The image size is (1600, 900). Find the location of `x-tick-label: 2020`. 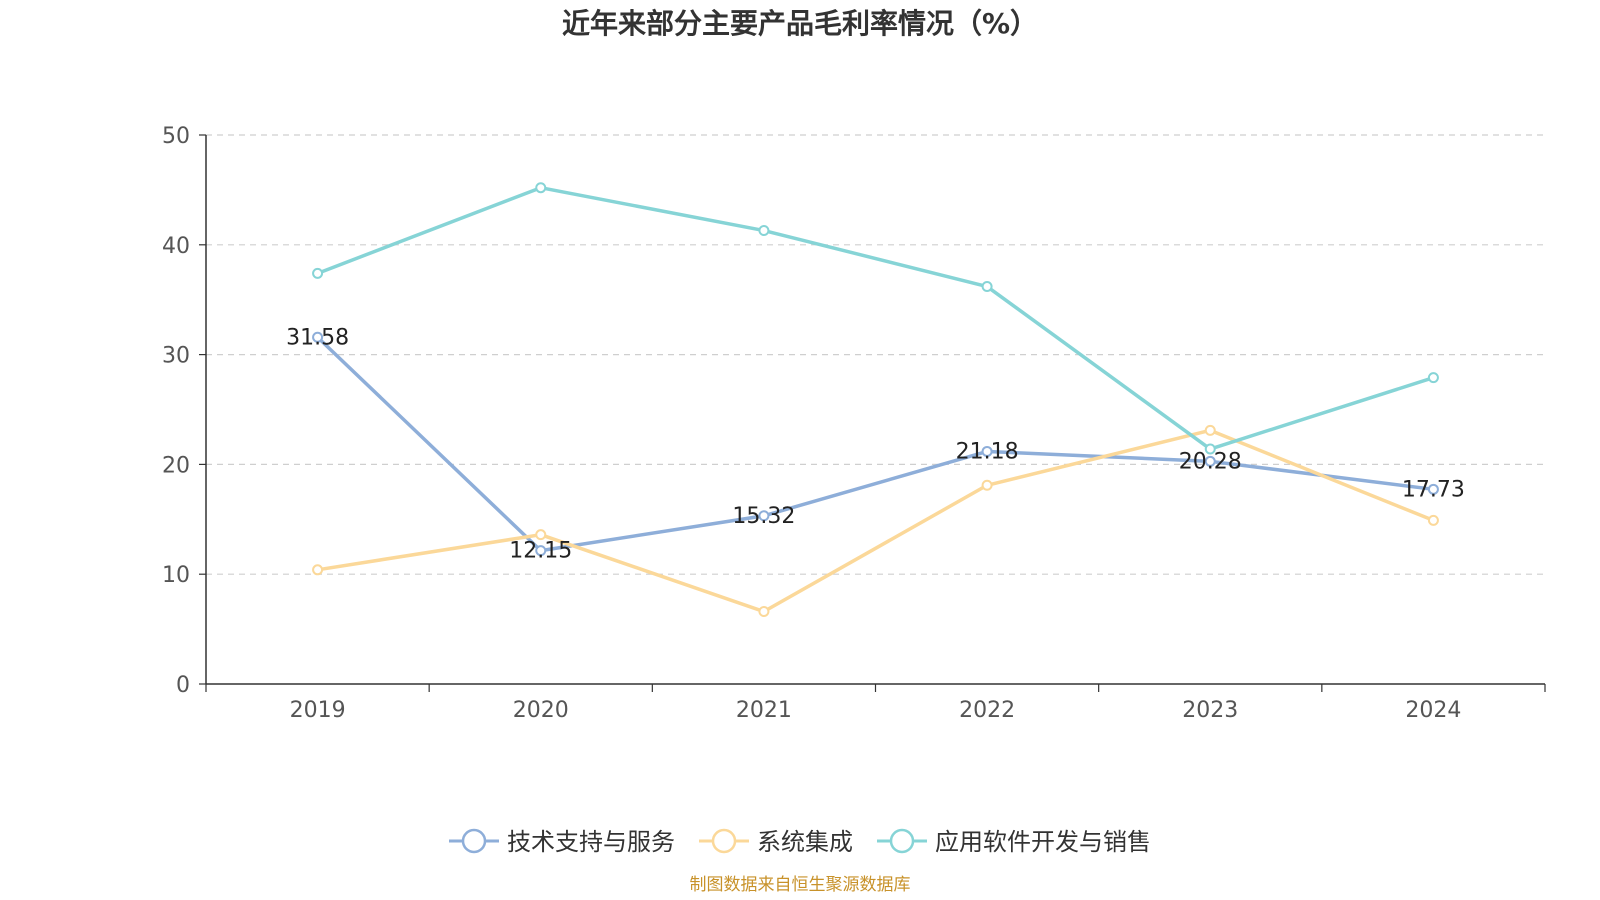

x-tick-label: 2020 is located at coordinates (541, 710).